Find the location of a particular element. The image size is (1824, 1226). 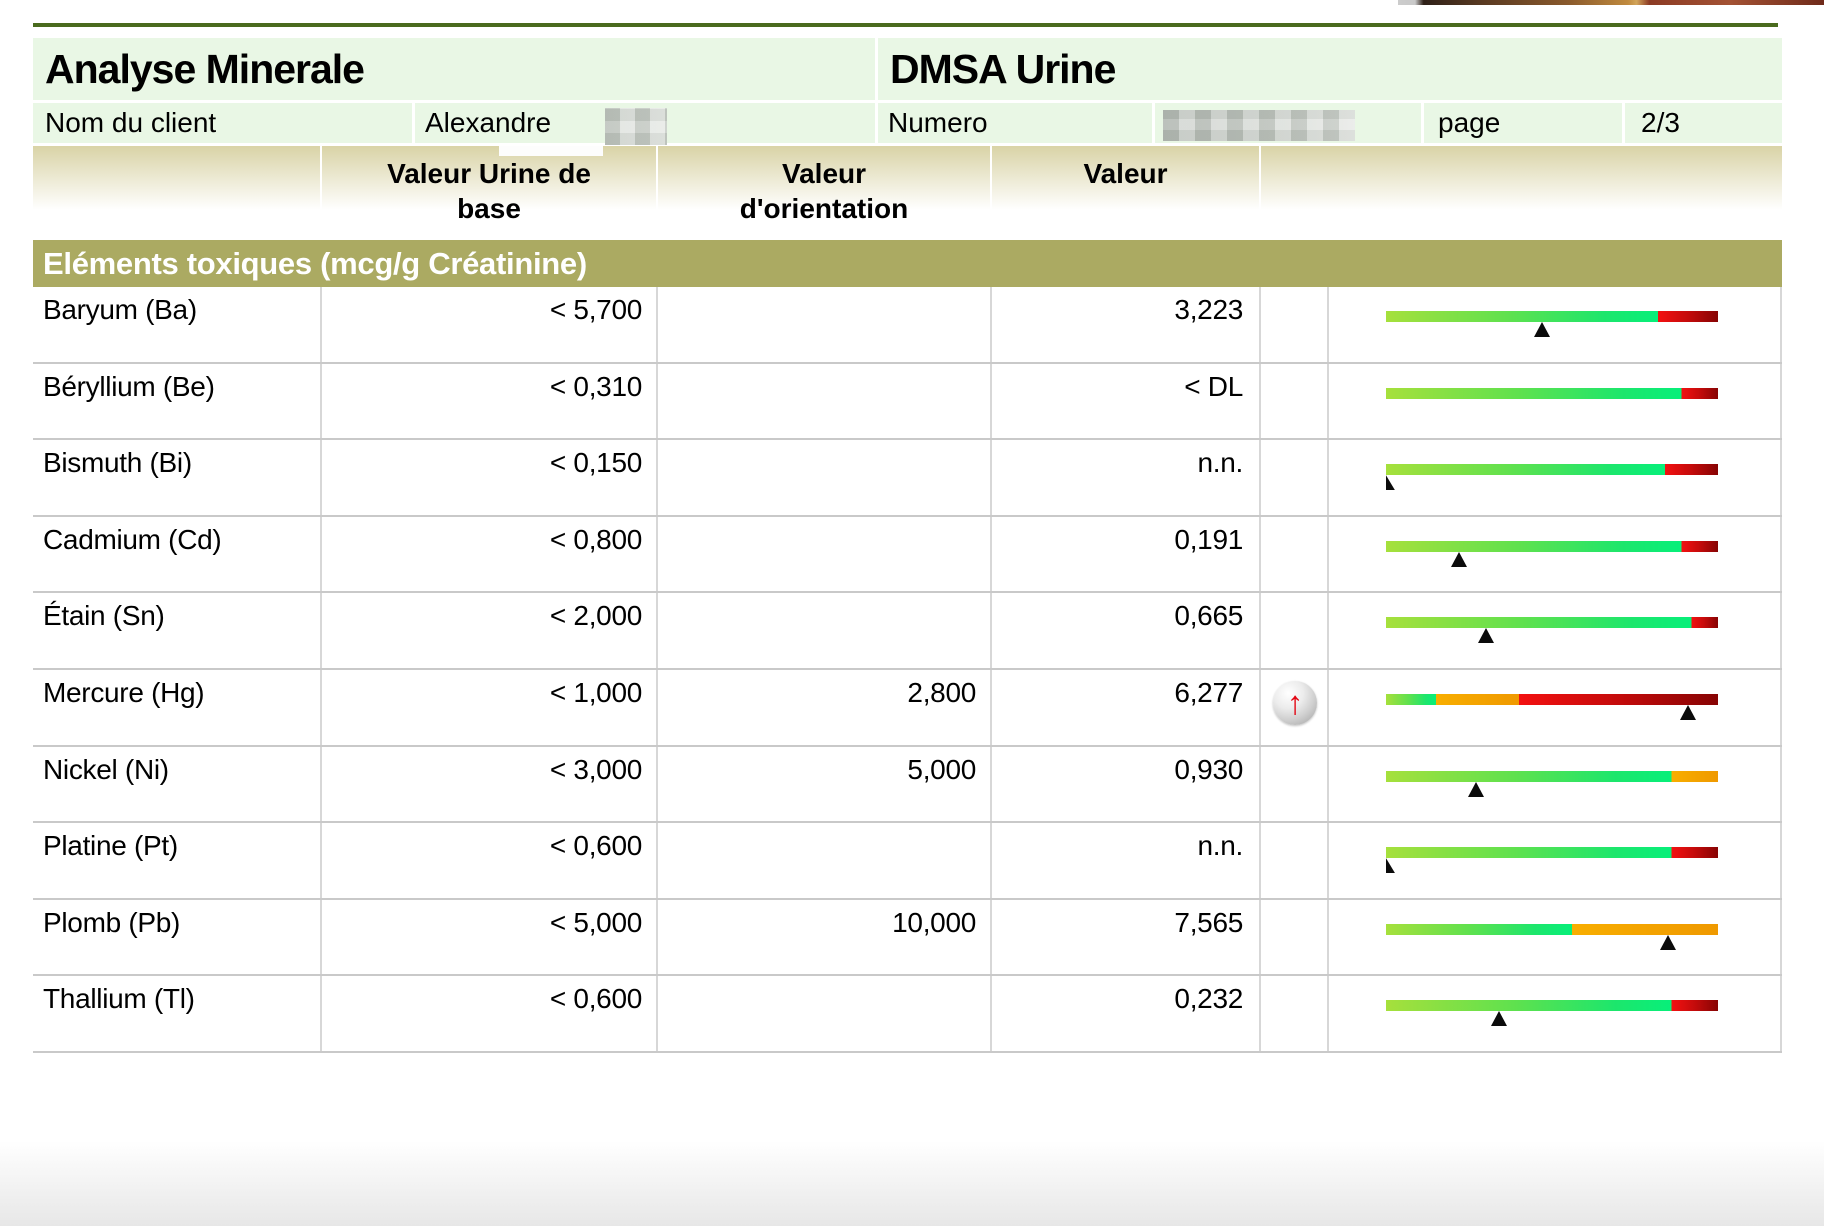

table-row: Cadmium (Cd) < 0,800 0,191 is located at coordinates (907, 555).